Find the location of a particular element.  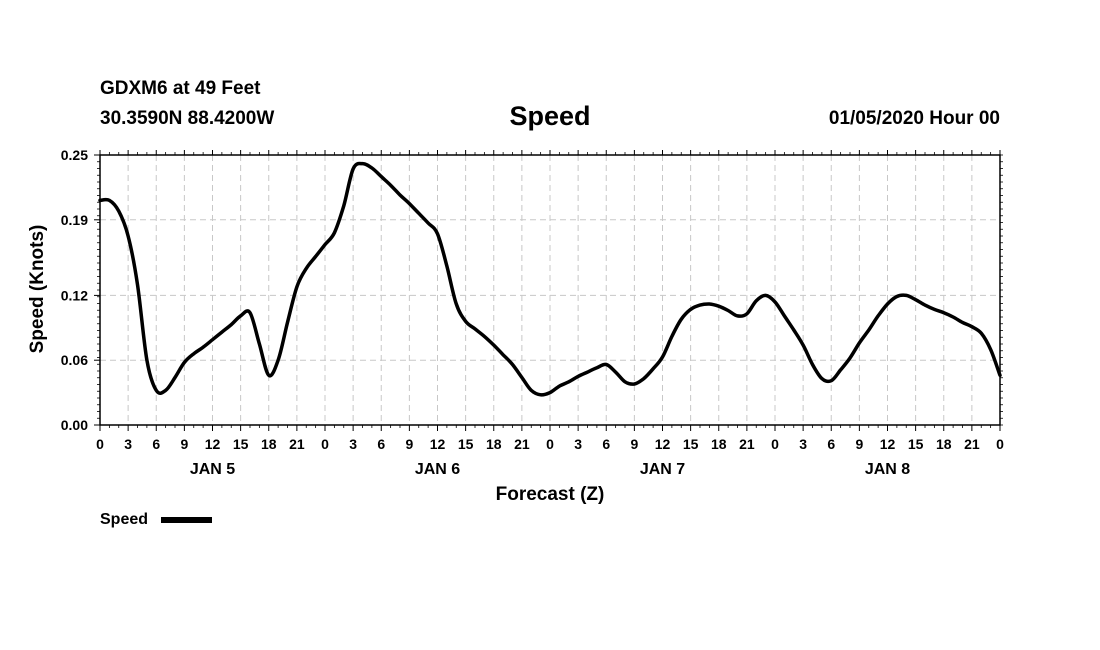

legend-swatch is located at coordinates (186, 520).